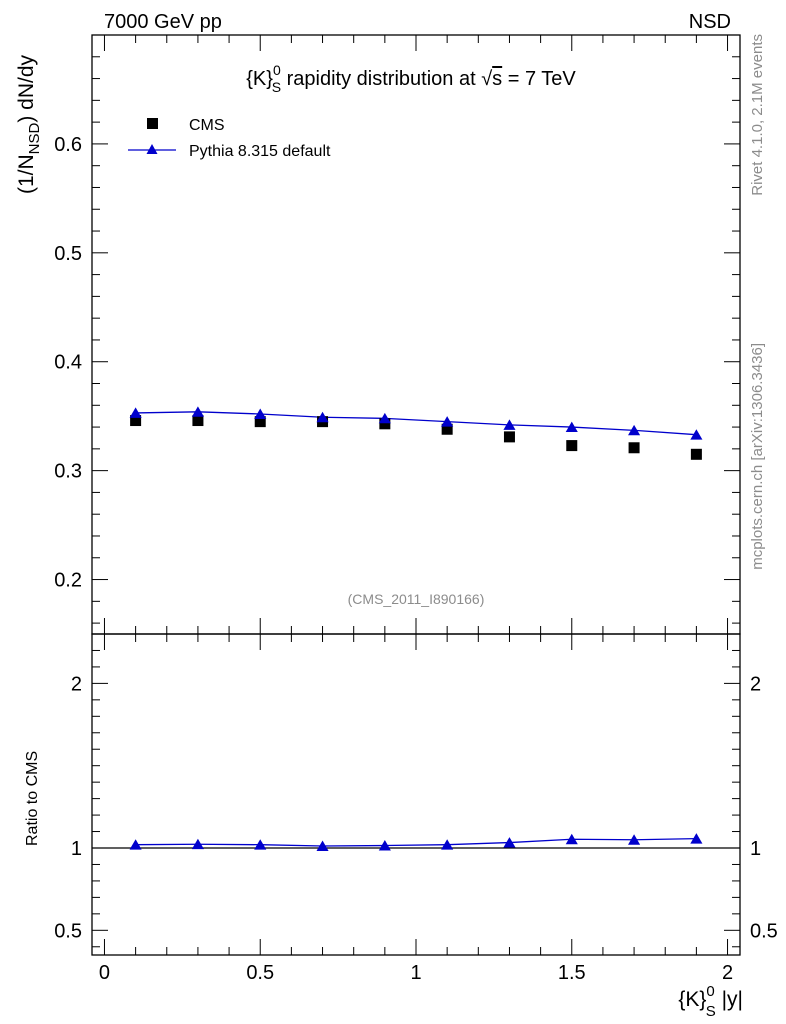 The height and width of the screenshot is (1024, 786). I want to click on main-mc-line, so click(416, 423).